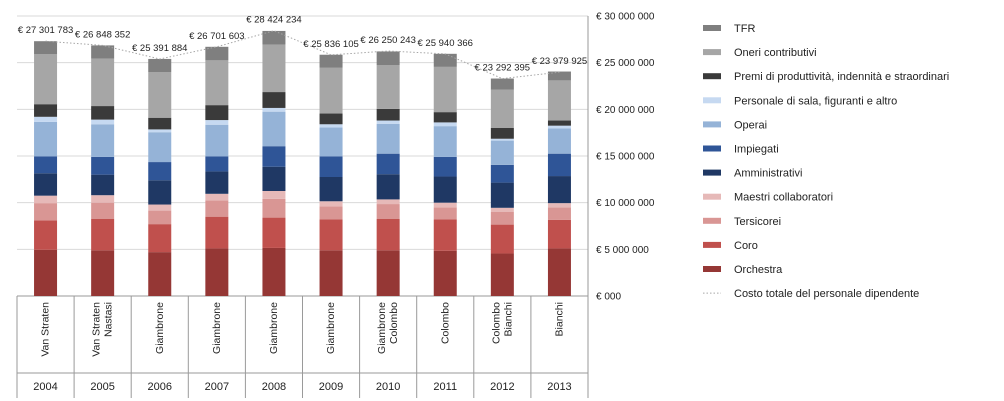  Describe the element at coordinates (746, 246) in the screenshot. I see `legend-entry: Coro` at that location.